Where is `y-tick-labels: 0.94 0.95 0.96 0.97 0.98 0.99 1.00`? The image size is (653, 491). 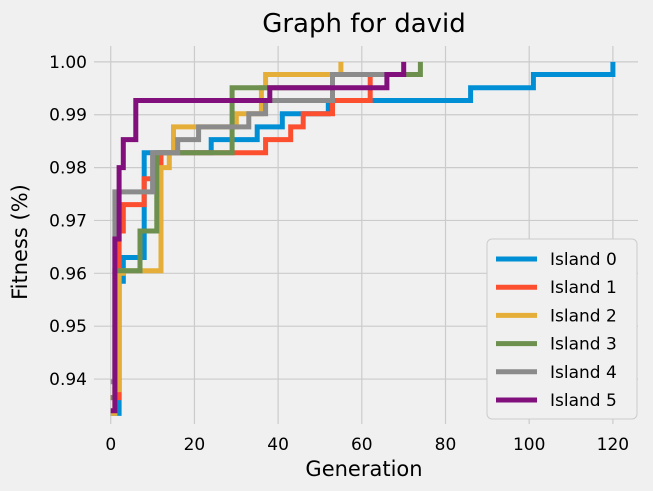 y-tick-labels: 0.94 0.95 0.96 0.97 0.98 0.99 1.00 is located at coordinates (68, 221).